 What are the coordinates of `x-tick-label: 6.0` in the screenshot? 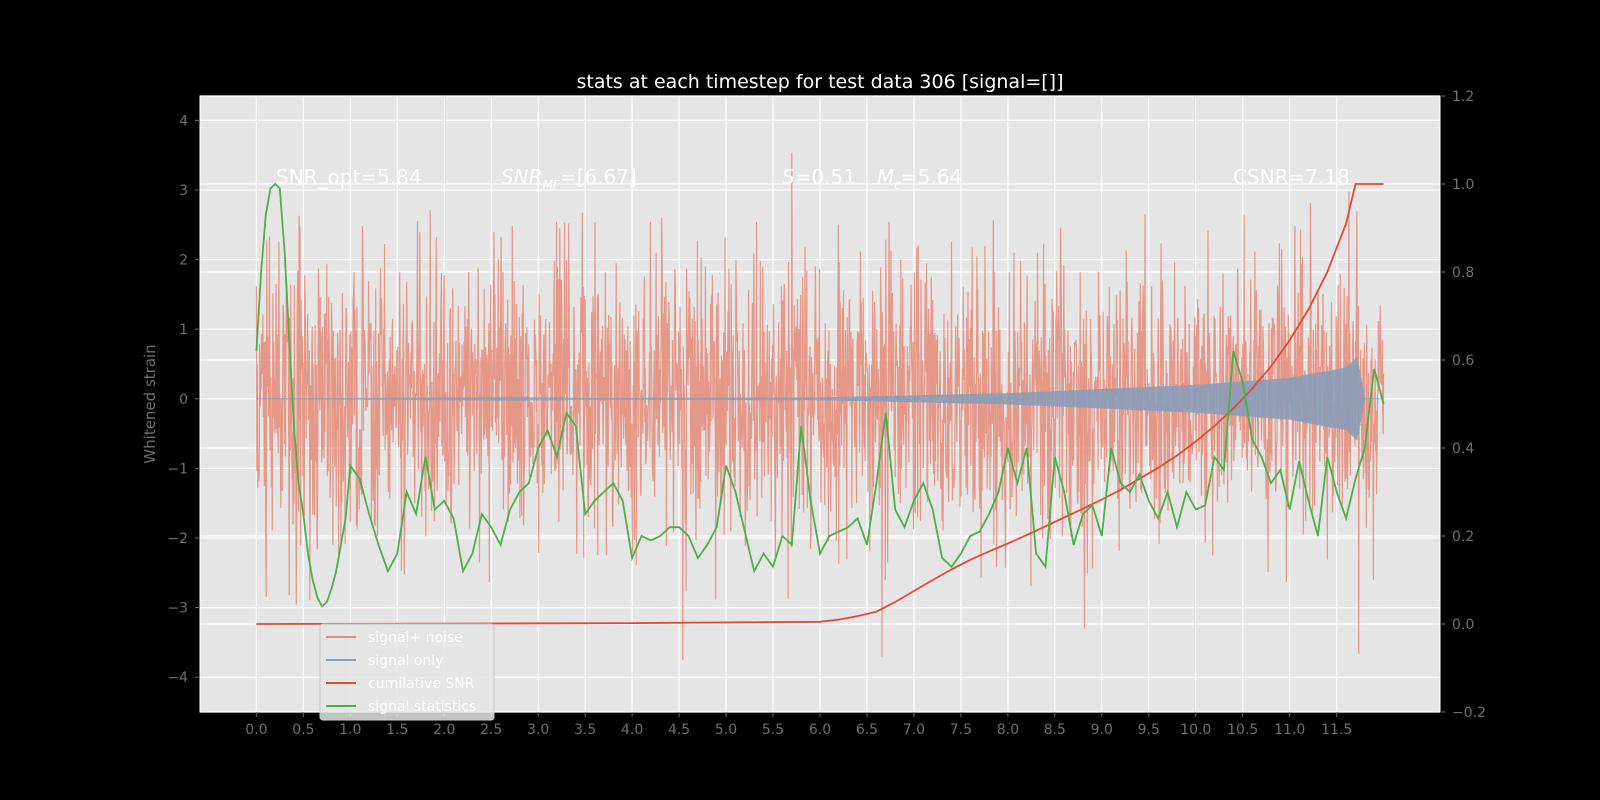 It's located at (820, 730).